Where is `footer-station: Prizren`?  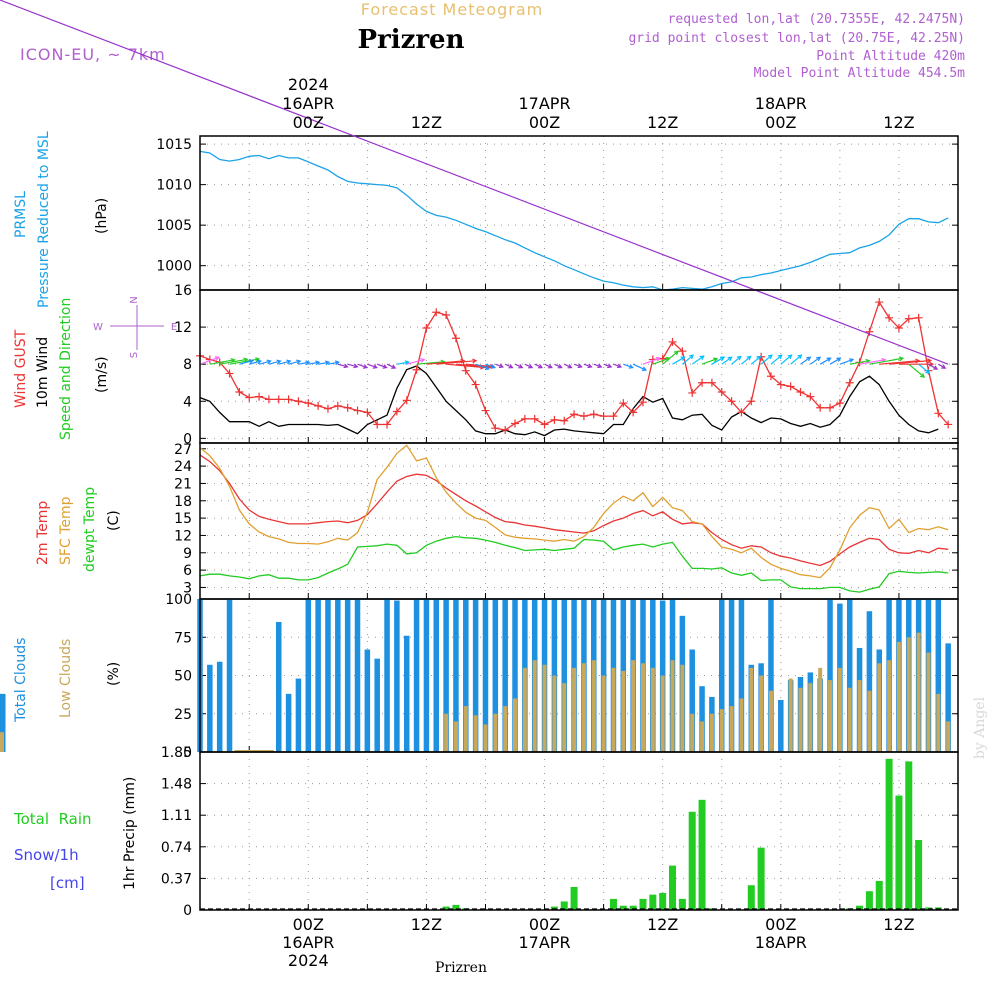
footer-station: Prizren is located at coordinates (461, 968).